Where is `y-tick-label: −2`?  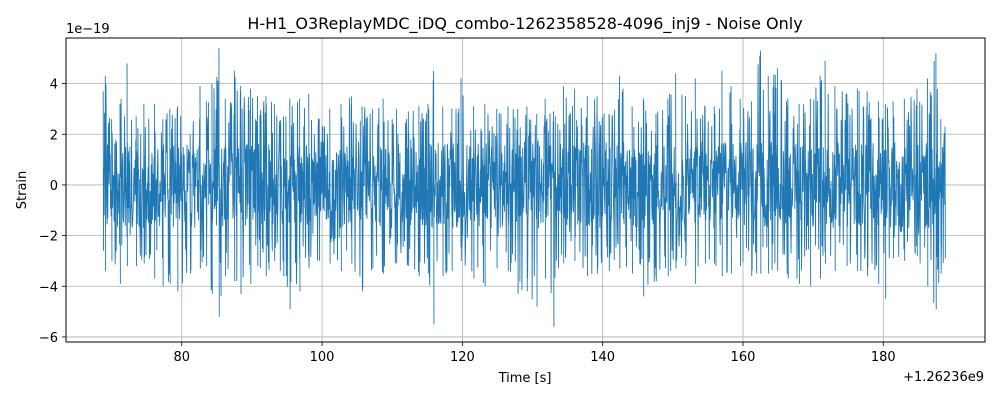 y-tick-label: −2 is located at coordinates (48, 237).